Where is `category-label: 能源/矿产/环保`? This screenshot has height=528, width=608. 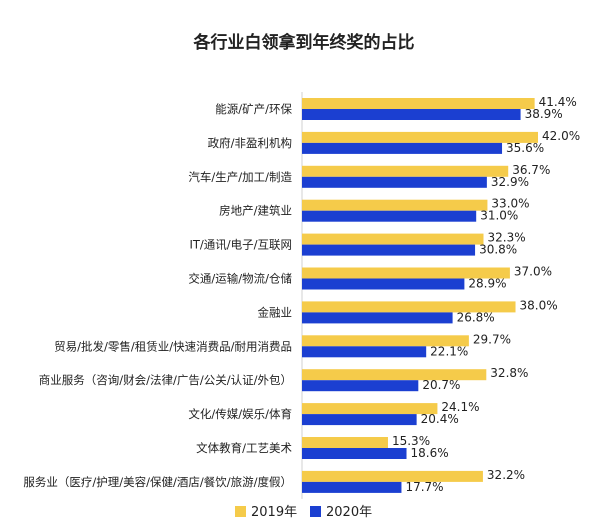 category-label: 能源/矿产/环保 is located at coordinates (253, 109).